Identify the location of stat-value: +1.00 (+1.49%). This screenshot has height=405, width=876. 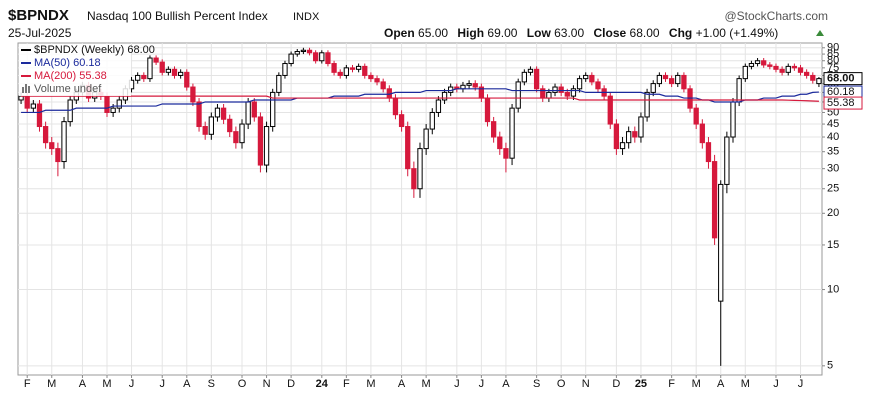
(737, 33).